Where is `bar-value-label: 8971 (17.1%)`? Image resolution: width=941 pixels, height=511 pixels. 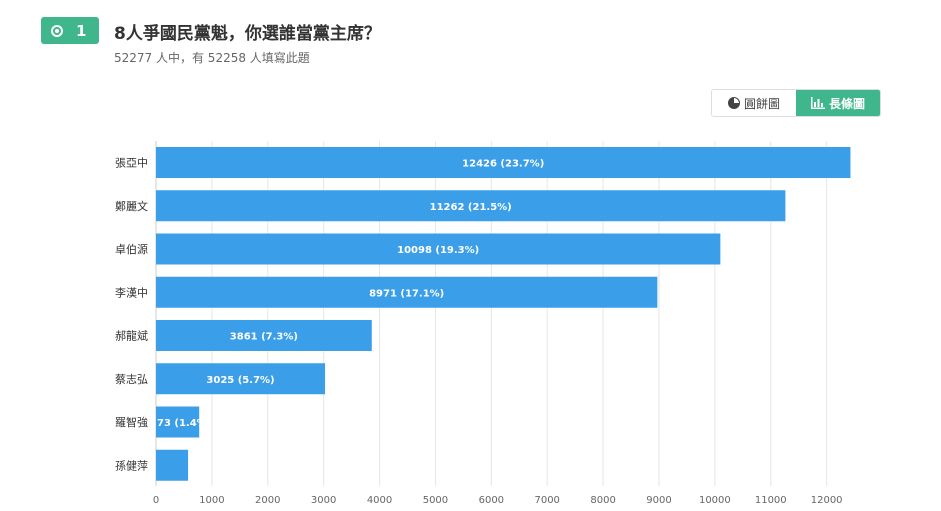
bar-value-label: 8971 (17.1%) is located at coordinates (406, 293).